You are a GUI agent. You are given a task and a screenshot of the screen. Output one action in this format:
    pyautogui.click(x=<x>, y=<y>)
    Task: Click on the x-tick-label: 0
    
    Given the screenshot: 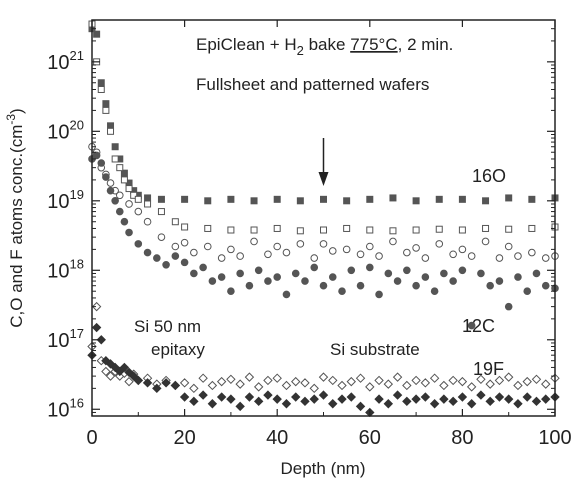 What is the action you would take?
    pyautogui.click(x=91, y=438)
    